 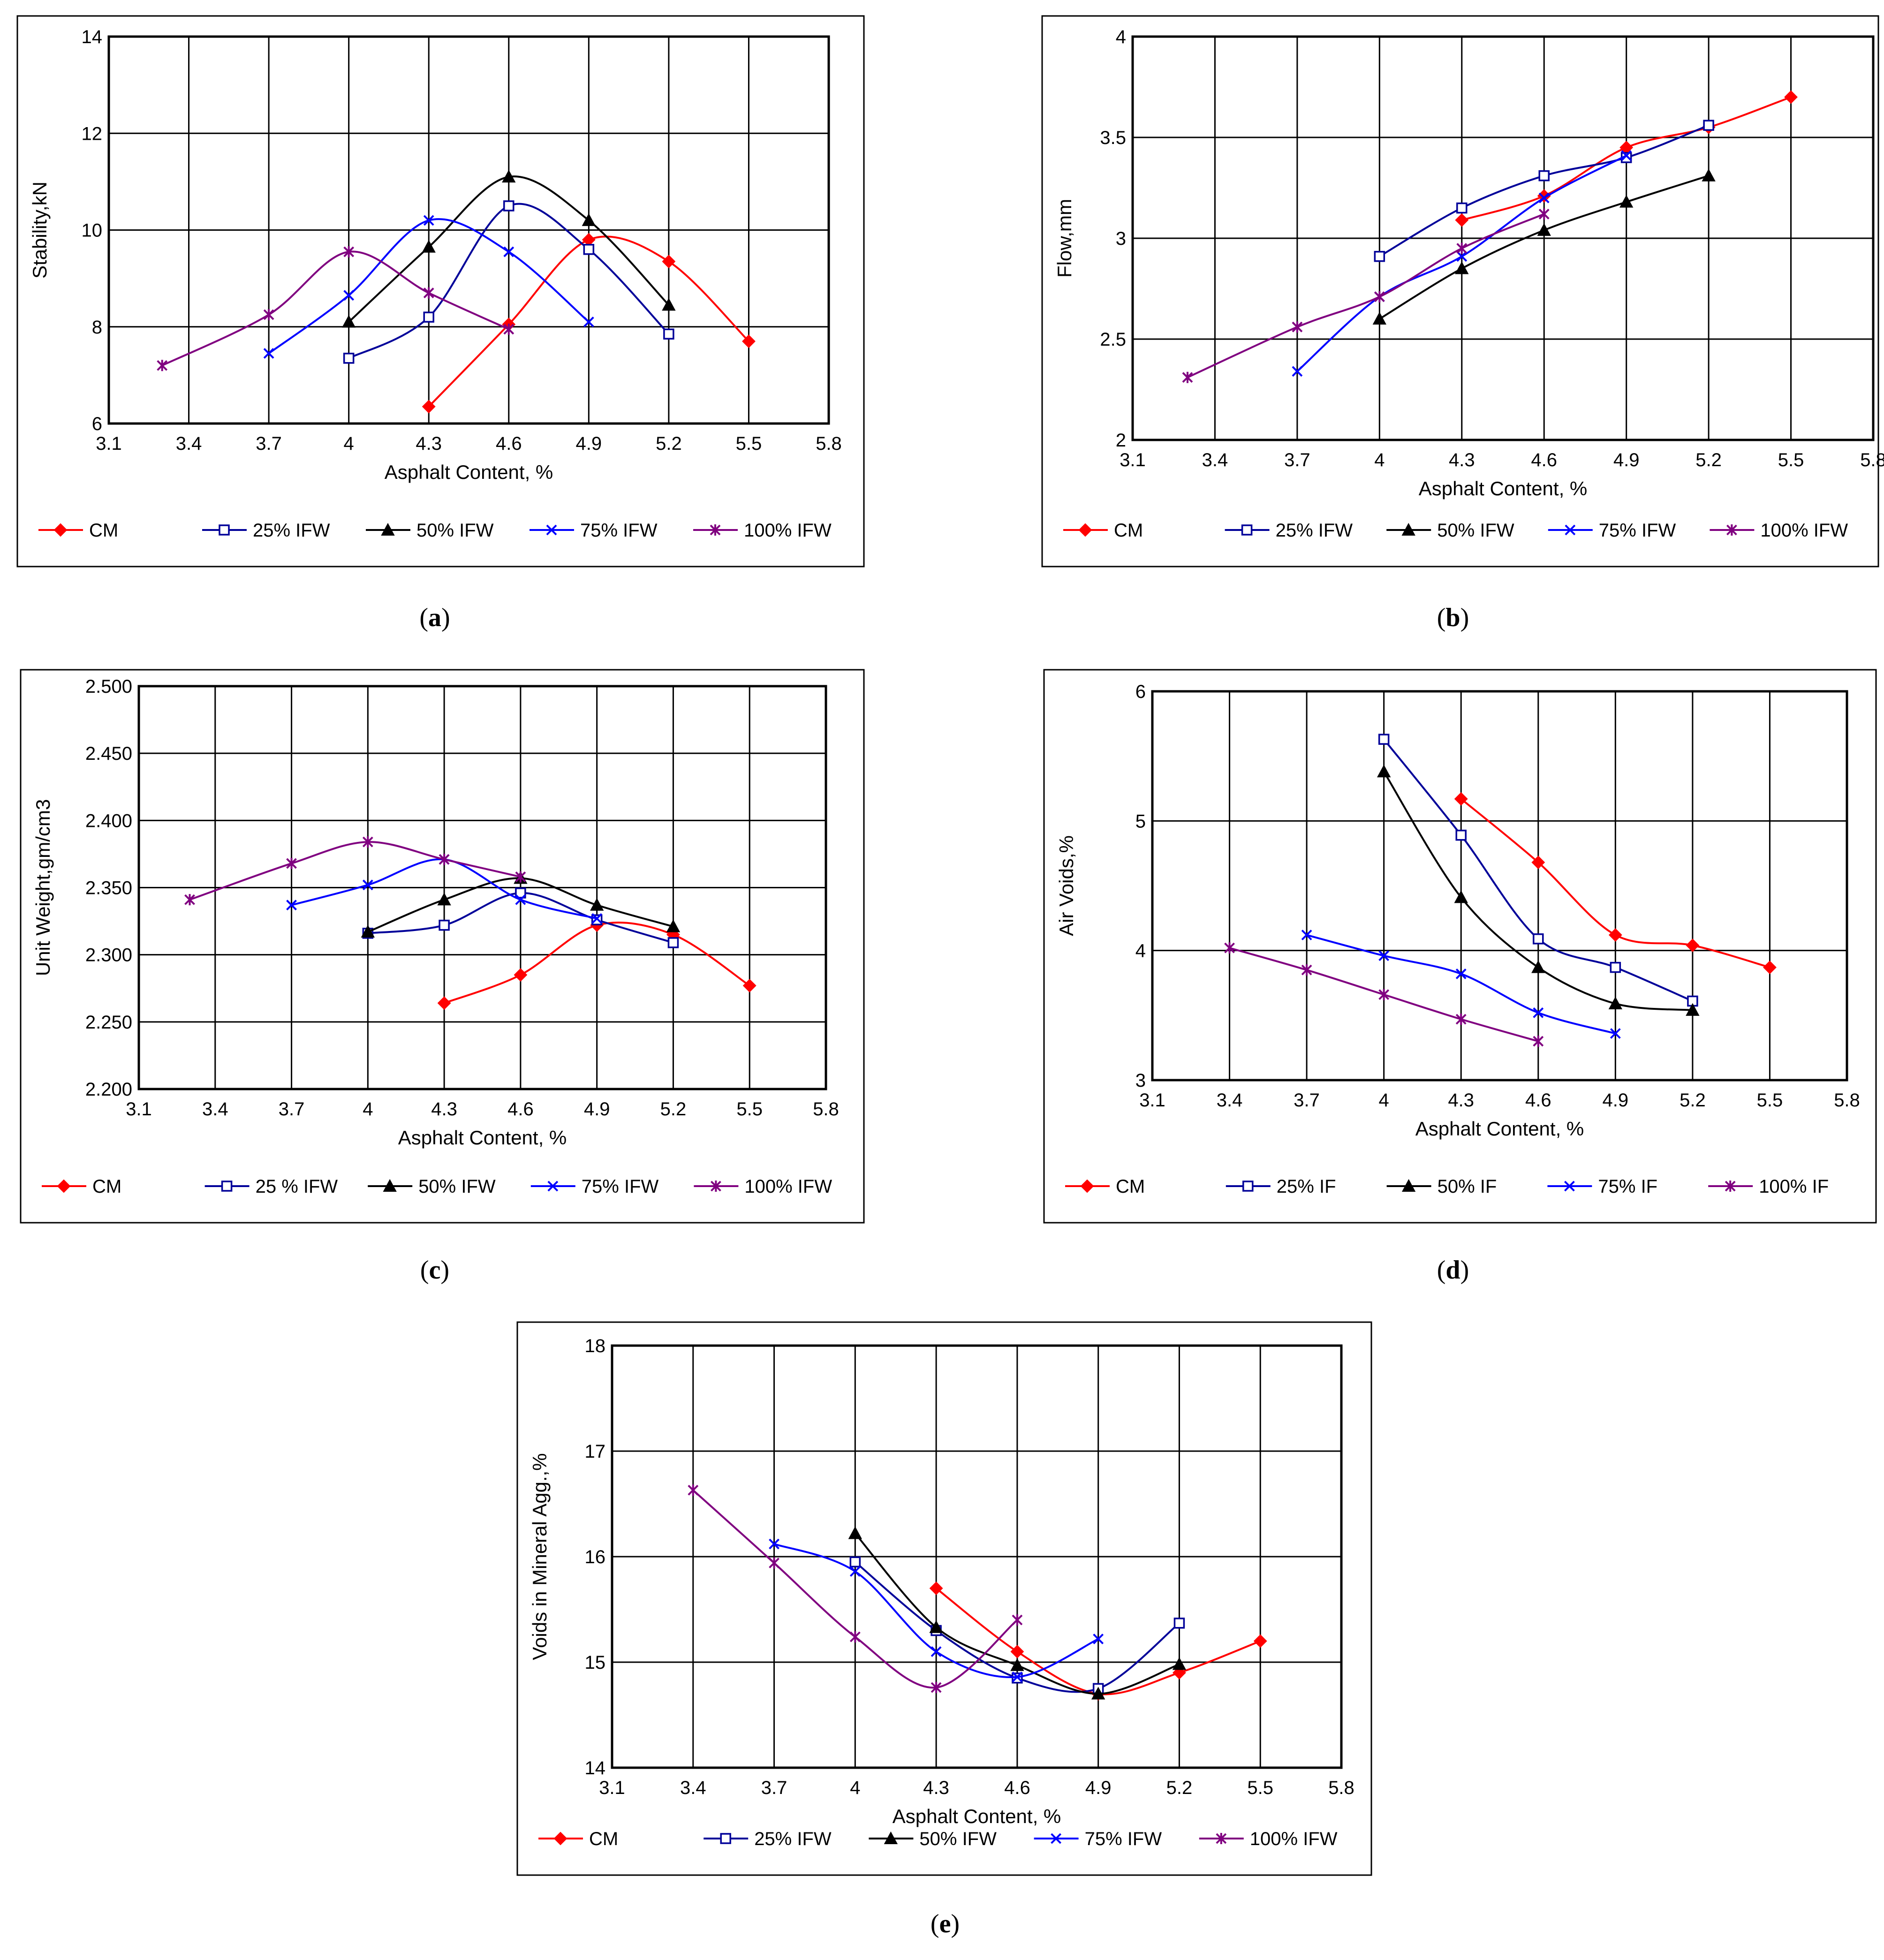 I want to click on x-axis-title: Asphalt Content, %, so click(x=1499, y=1129).